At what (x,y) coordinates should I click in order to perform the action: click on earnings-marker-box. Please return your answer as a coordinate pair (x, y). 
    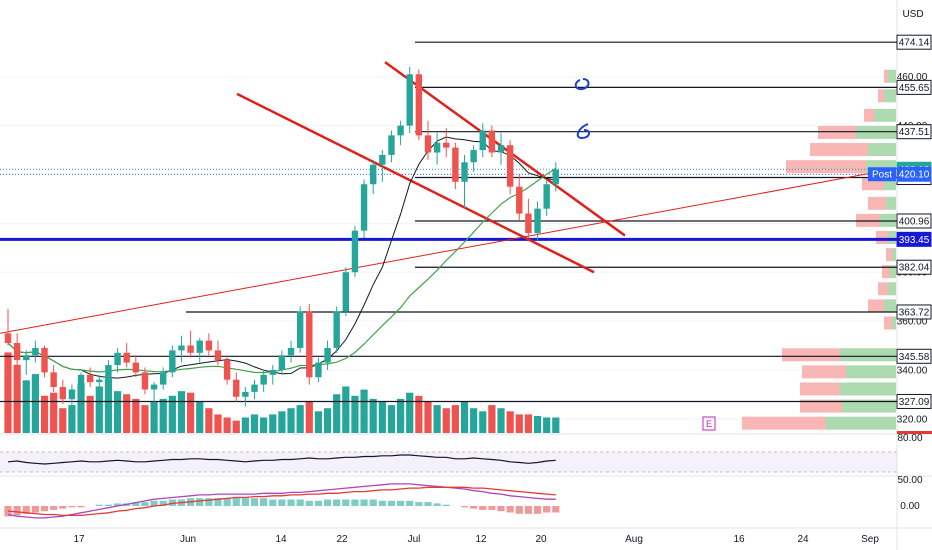
    Looking at the image, I should click on (709, 423).